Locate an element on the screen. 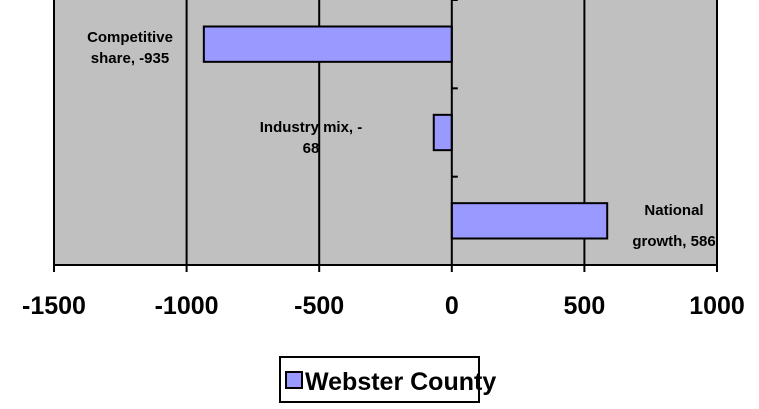 Image resolution: width=759 pixels, height=409 pixels. data-label-industry-mix-line1: Industry mix, - is located at coordinates (311, 127).